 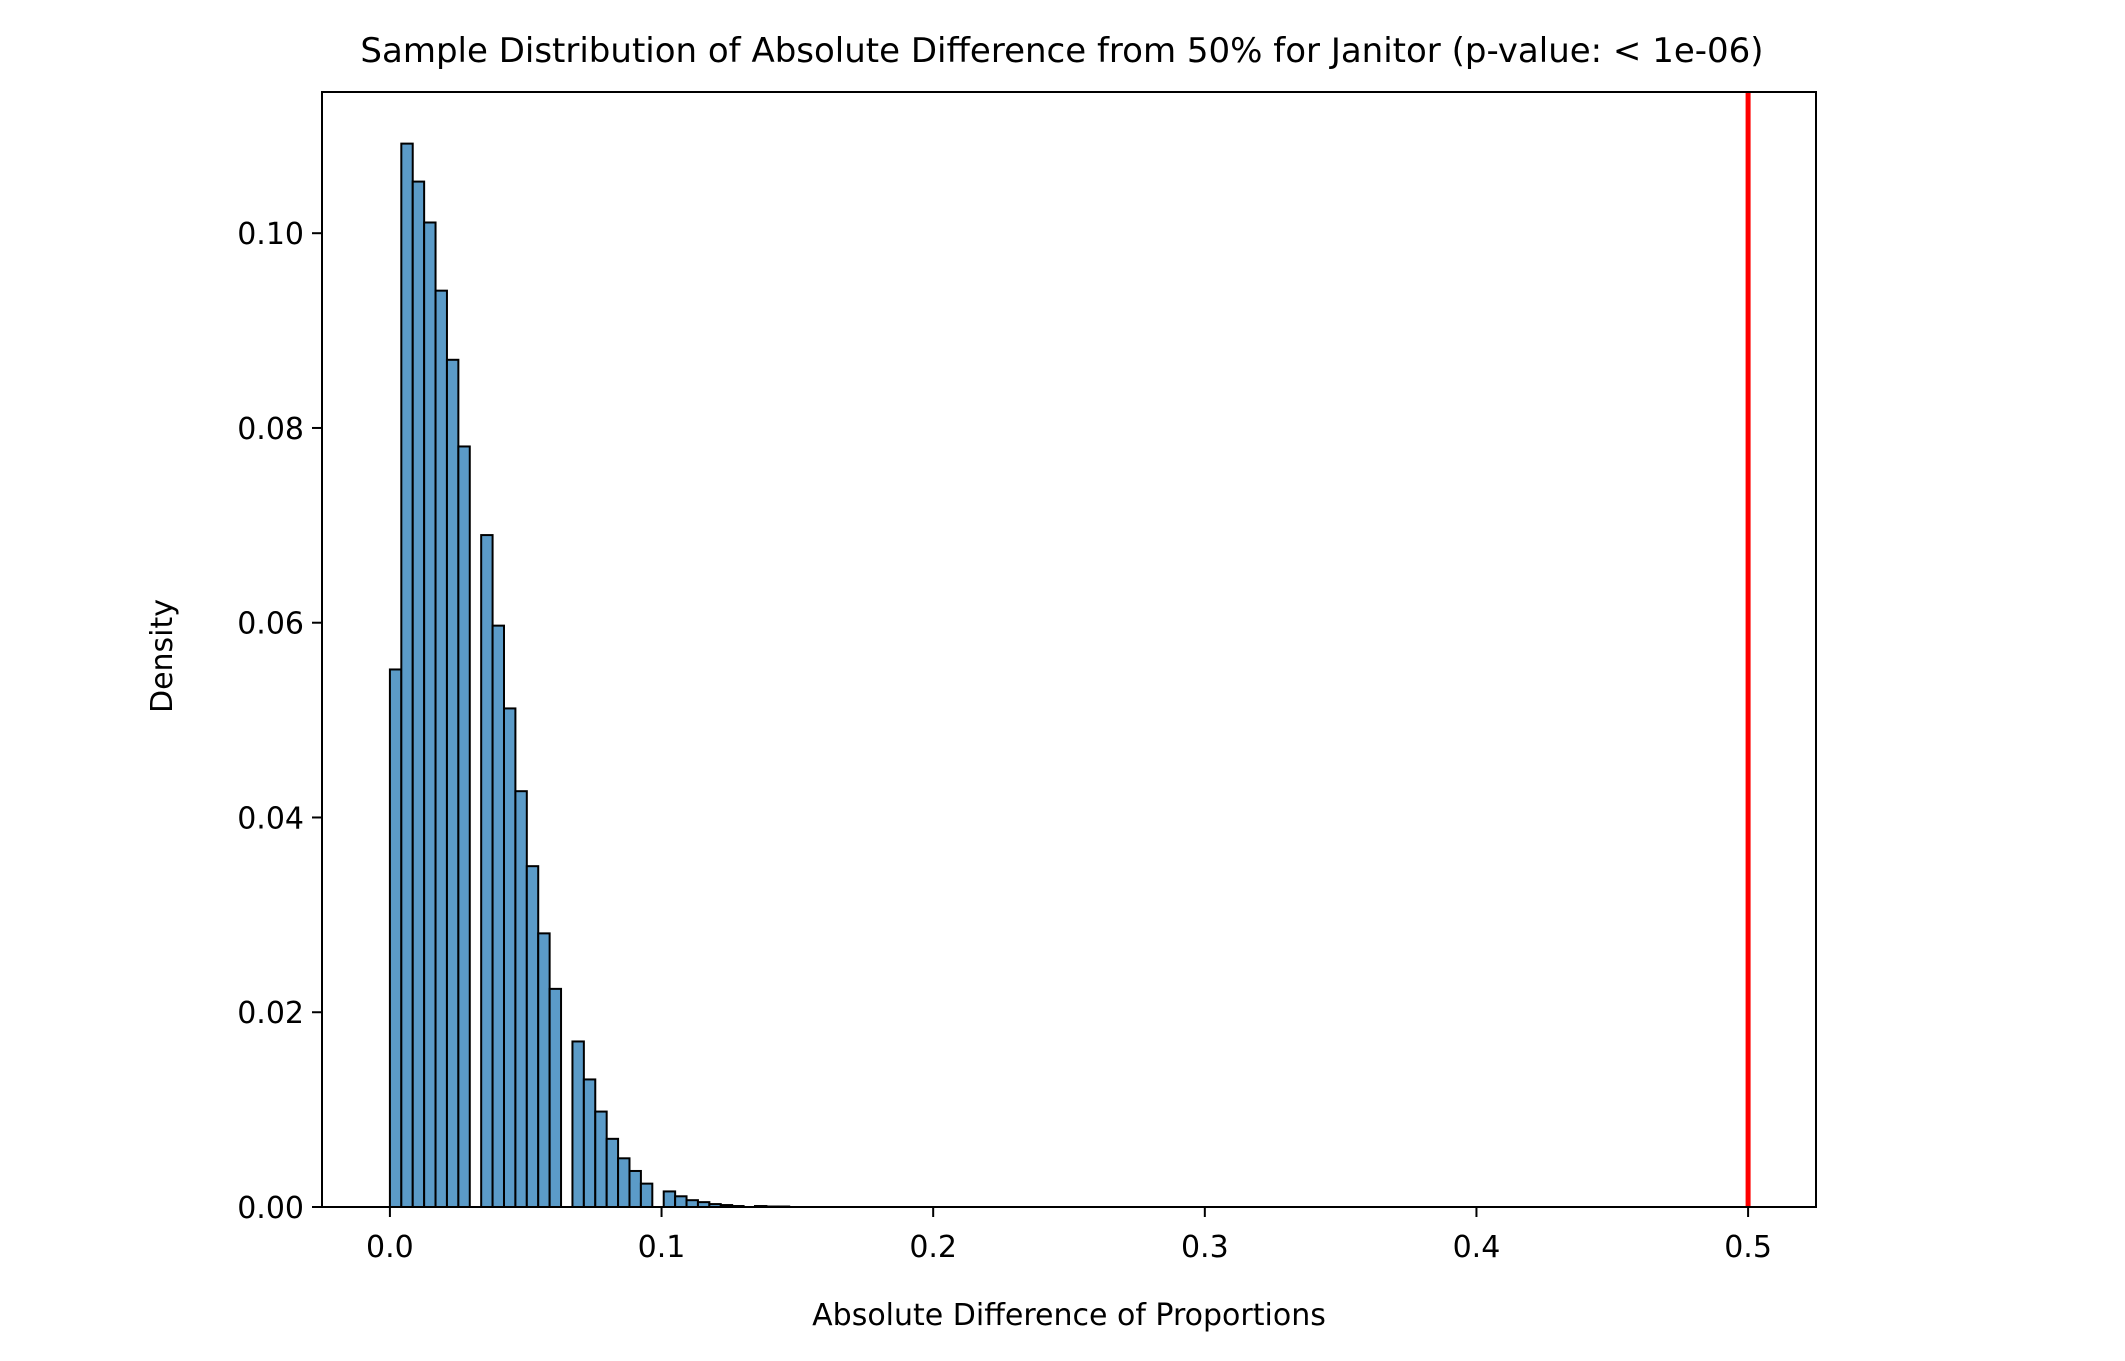 What do you see at coordinates (1205, 1247) in the screenshot?
I see `x-tick-label: 0.3` at bounding box center [1205, 1247].